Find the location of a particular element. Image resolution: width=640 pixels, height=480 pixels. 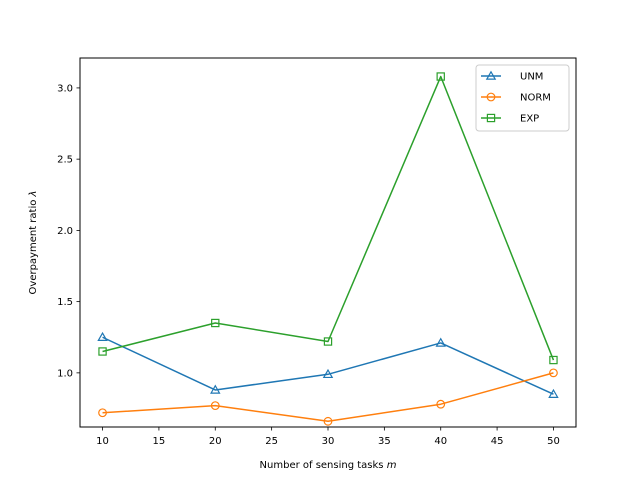

x-tick-label: 15 is located at coordinates (159, 441).